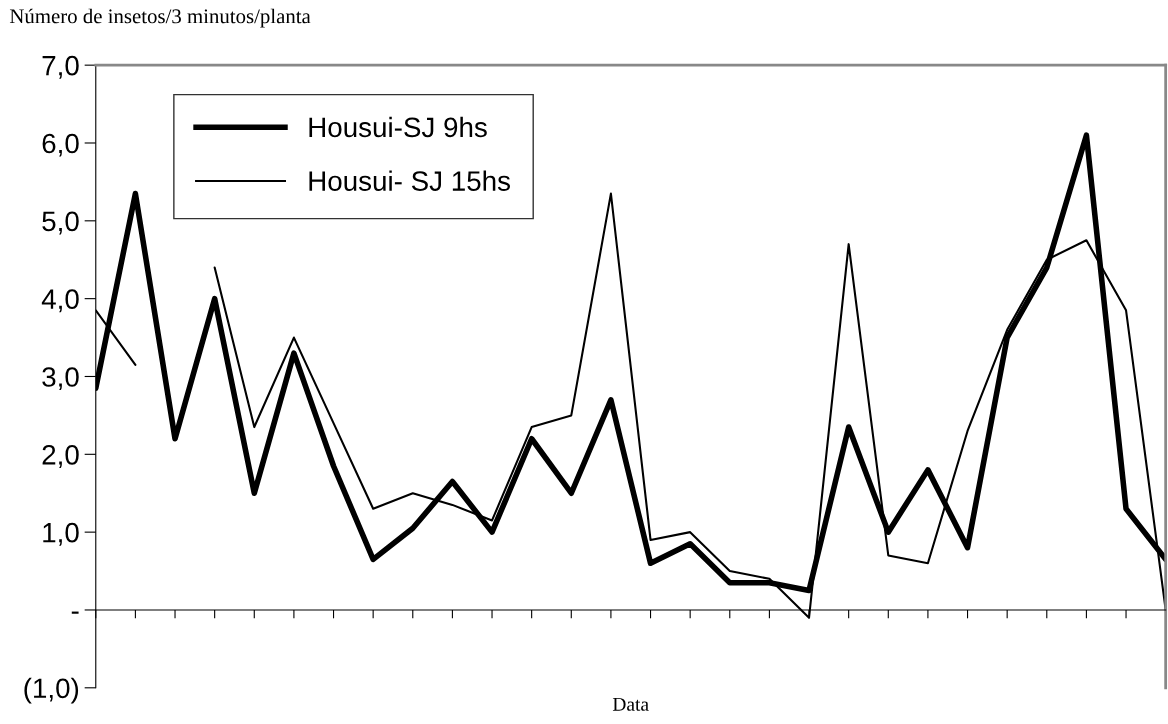 The width and height of the screenshot is (1168, 724). Describe the element at coordinates (630, 704) in the screenshot. I see `x-axis-title: Data` at that location.